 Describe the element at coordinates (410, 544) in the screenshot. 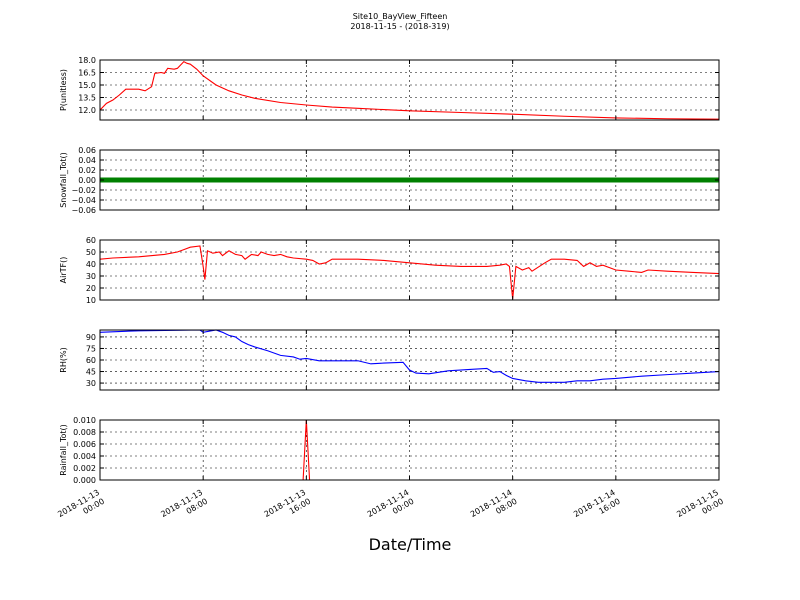

I see `x-axis-label: Date/Time` at that location.